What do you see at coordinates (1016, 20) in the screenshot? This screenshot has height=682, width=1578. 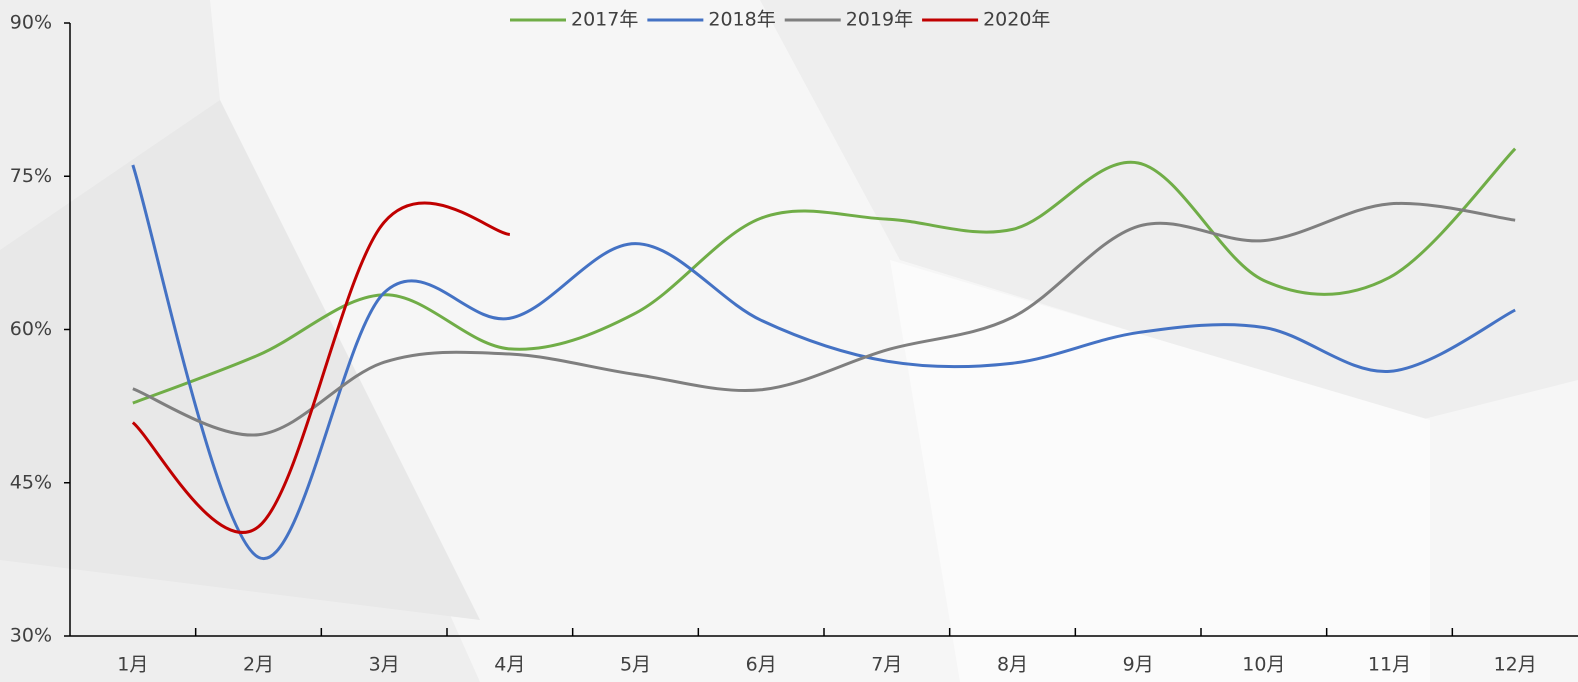 I see `legend-label: 2020年` at bounding box center [1016, 20].